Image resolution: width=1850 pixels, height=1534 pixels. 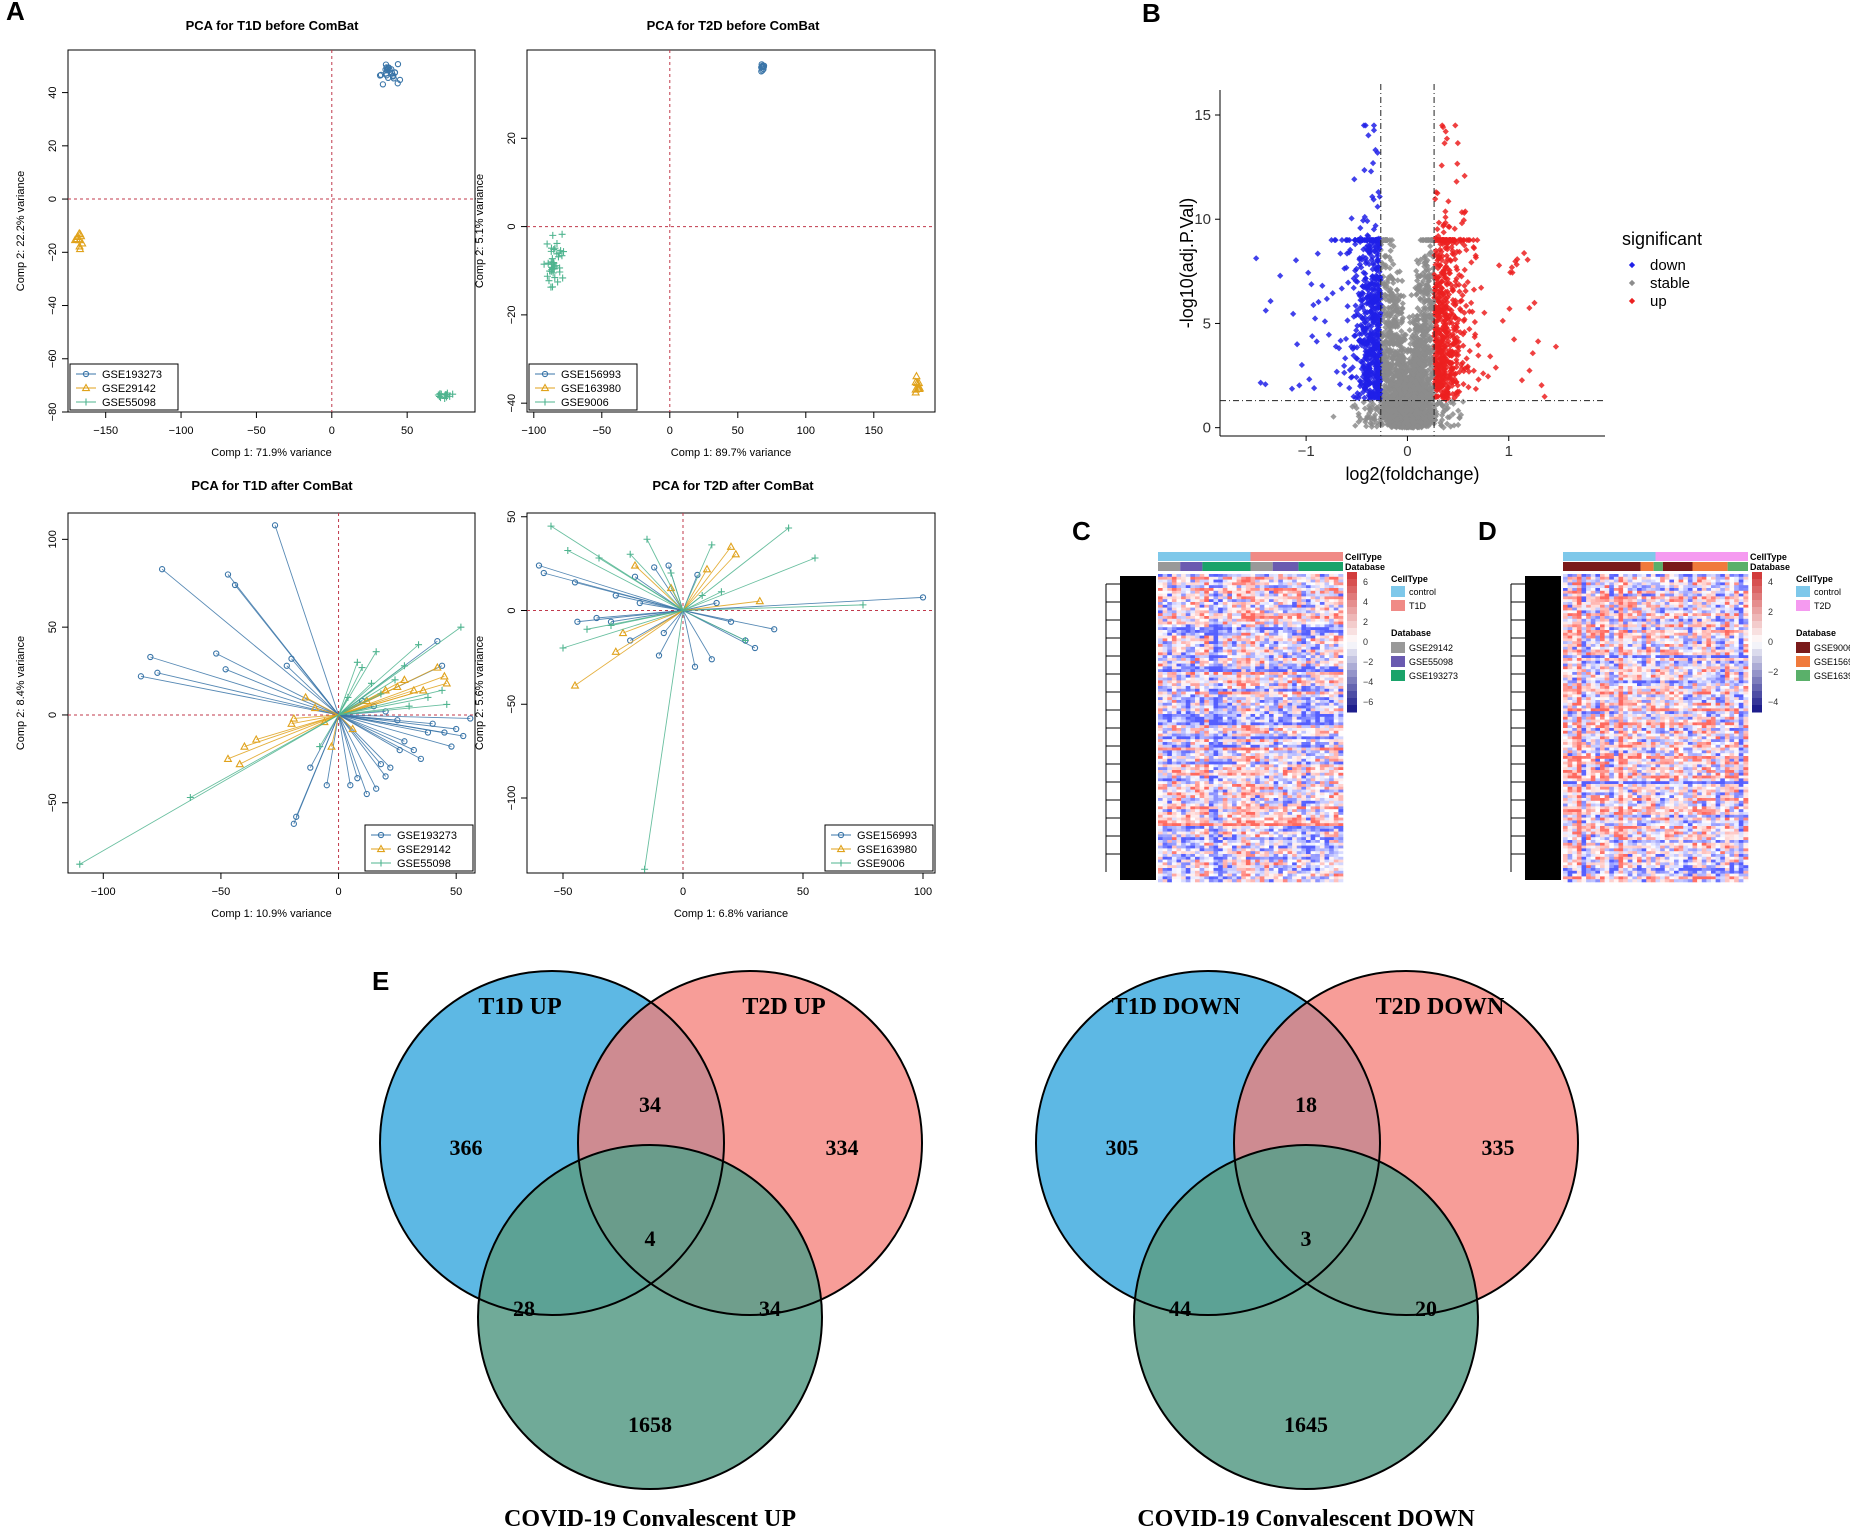 I want to click on legend-label: stable, so click(x=1670, y=283).